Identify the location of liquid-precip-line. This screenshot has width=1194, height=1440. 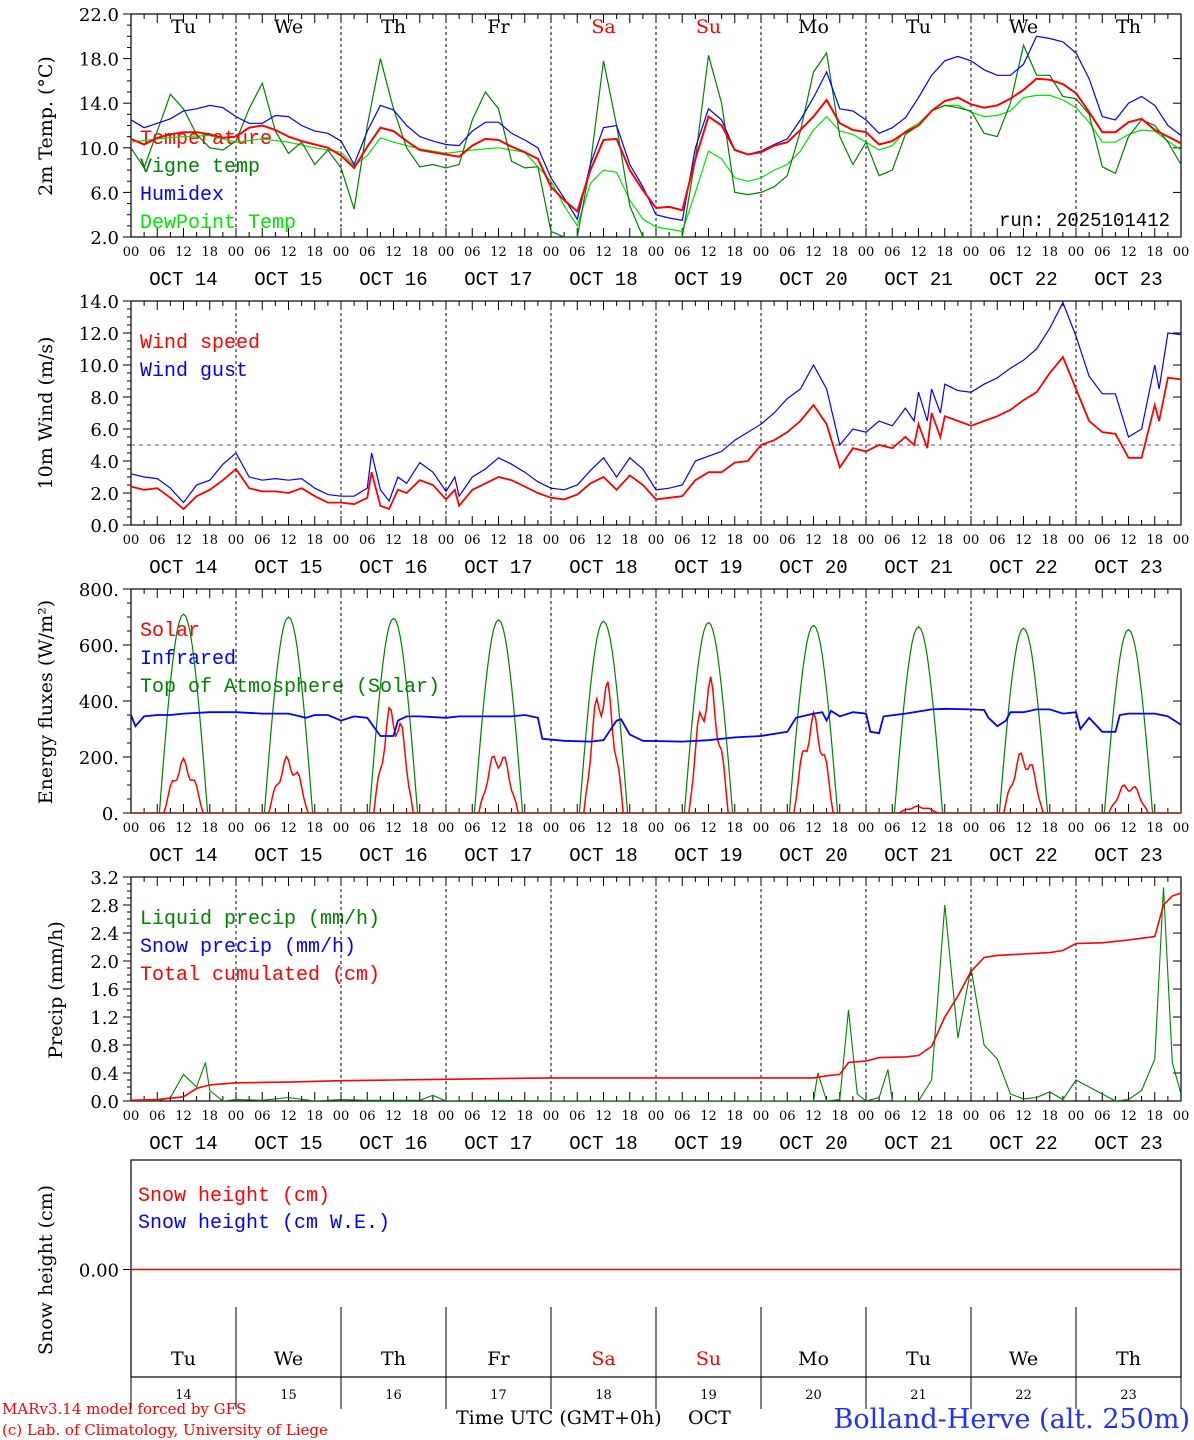
(656, 994).